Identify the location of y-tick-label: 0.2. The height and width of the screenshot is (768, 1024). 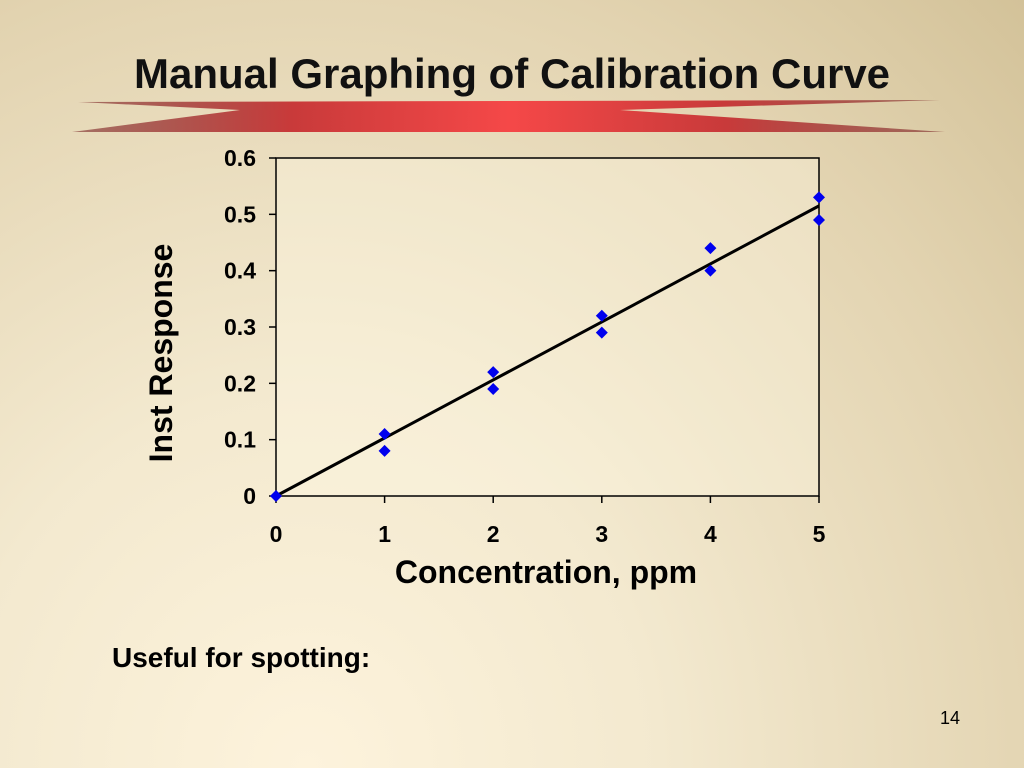
(240, 383).